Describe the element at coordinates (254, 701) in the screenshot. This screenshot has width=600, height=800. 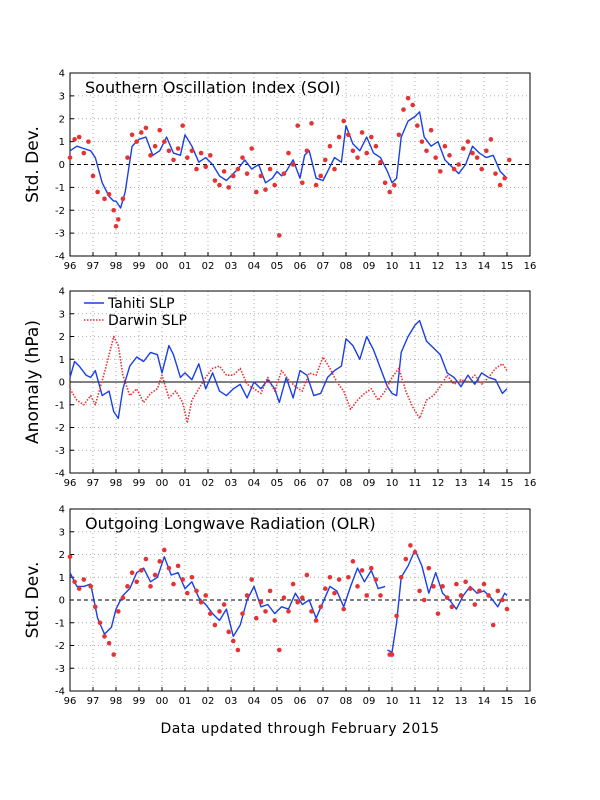
I see `olr-xtick-label: 04` at that location.